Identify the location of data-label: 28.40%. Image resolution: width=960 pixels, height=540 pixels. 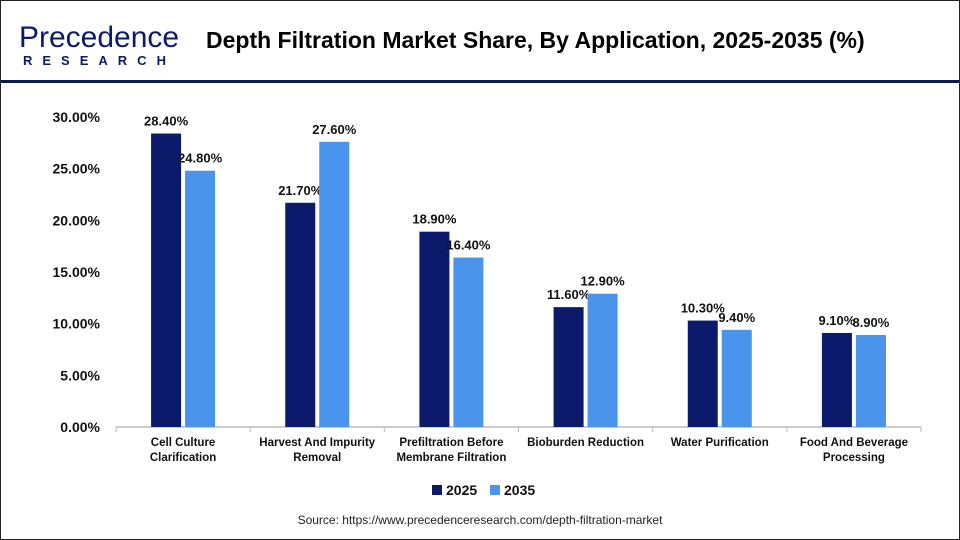
(166, 121).